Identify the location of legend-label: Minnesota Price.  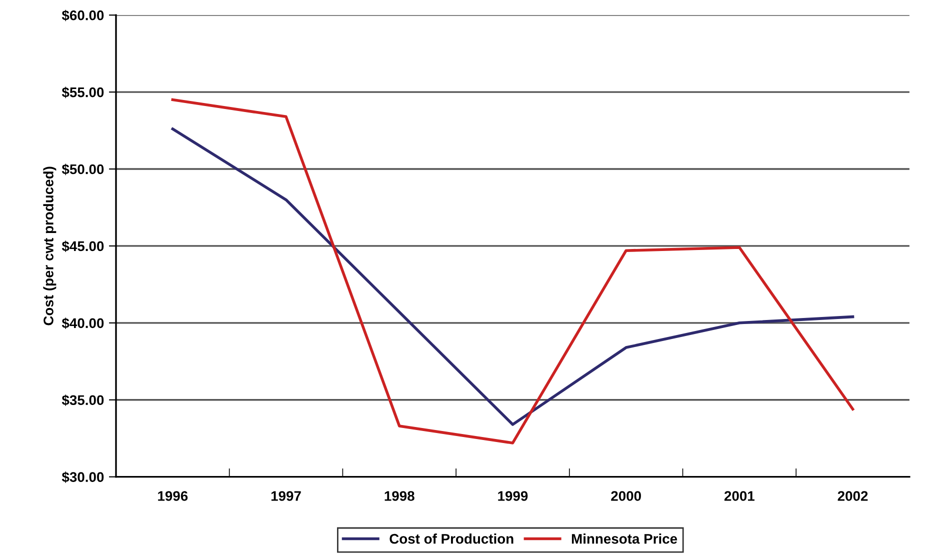
(625, 539).